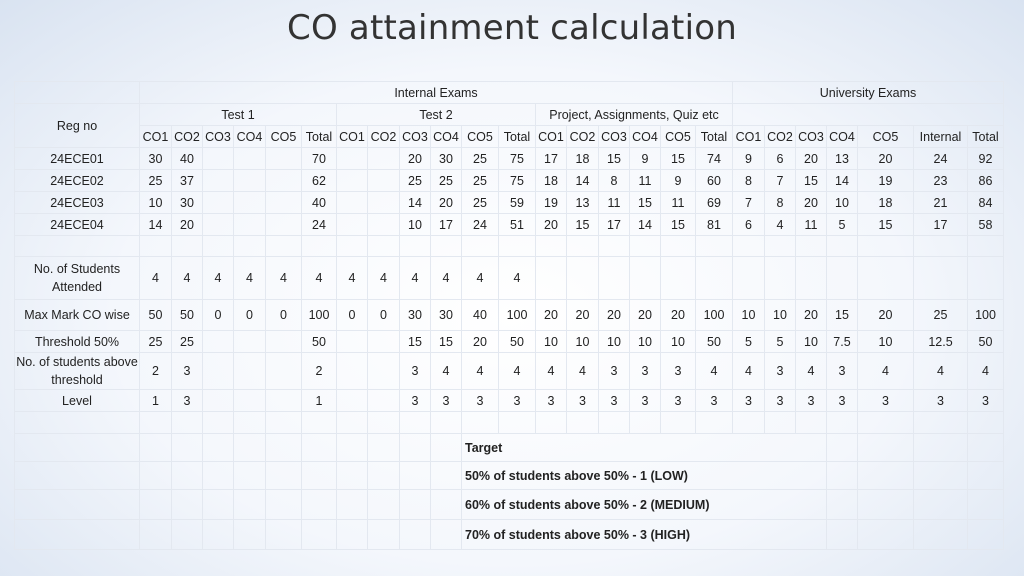  I want to click on summary-cell: 10, so click(551, 341).